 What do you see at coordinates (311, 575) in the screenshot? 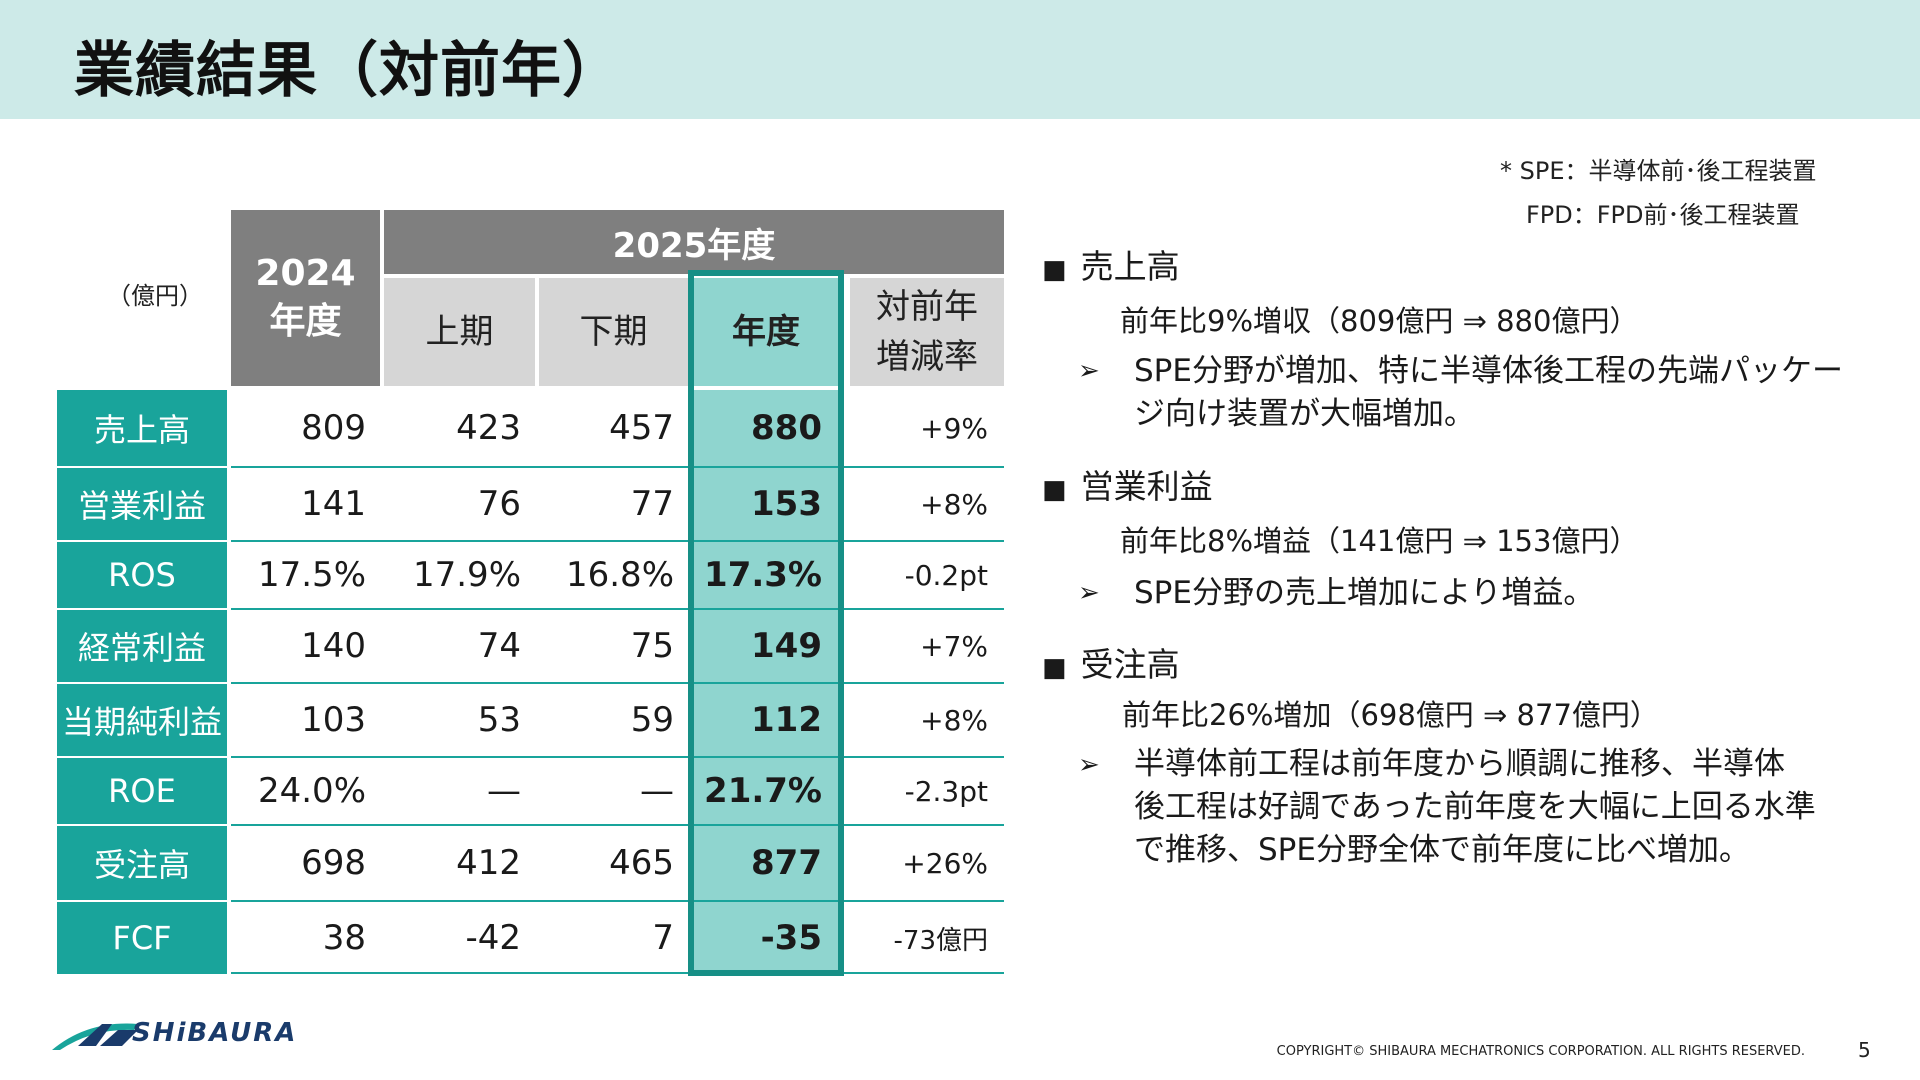
I see `cell-2024: 17.5%` at bounding box center [311, 575].